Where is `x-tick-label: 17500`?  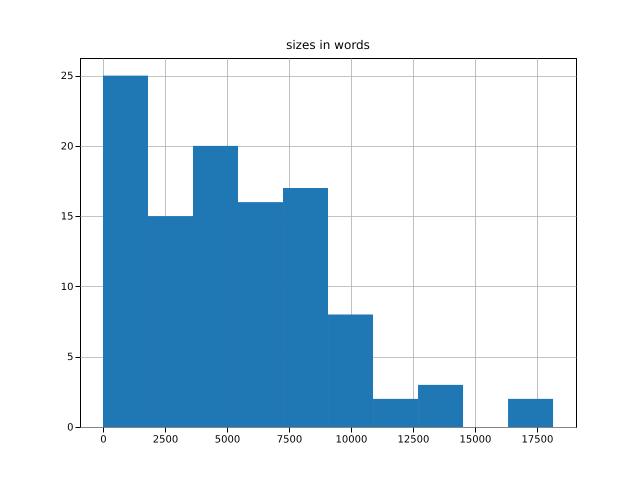
x-tick-label: 17500 is located at coordinates (538, 440).